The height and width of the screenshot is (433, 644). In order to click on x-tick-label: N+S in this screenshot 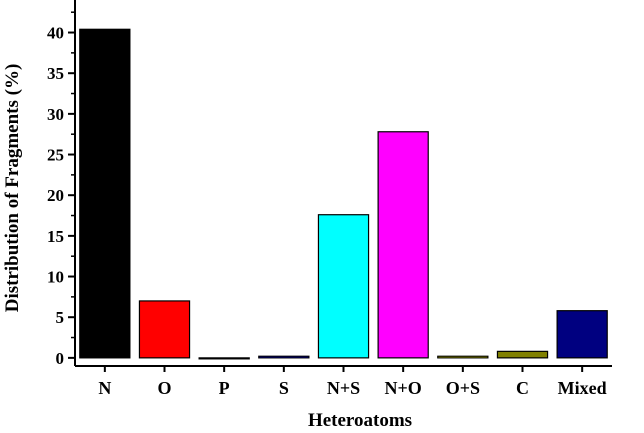, I will do `click(343, 388)`.